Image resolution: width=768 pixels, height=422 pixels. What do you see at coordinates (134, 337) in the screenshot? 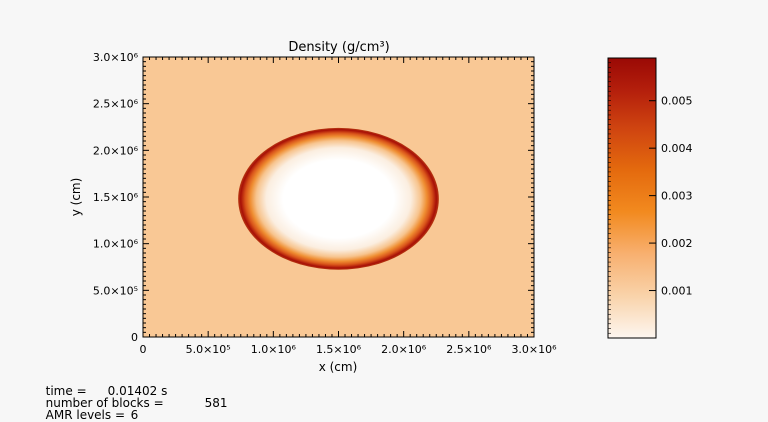
I see `y-tick-label: 0` at bounding box center [134, 337].